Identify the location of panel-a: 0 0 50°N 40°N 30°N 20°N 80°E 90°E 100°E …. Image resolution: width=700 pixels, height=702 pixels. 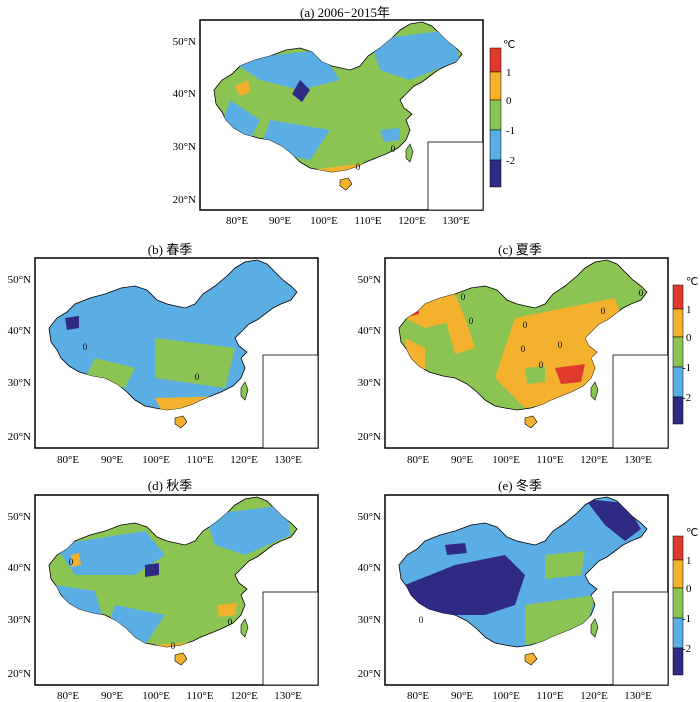
(328, 123).